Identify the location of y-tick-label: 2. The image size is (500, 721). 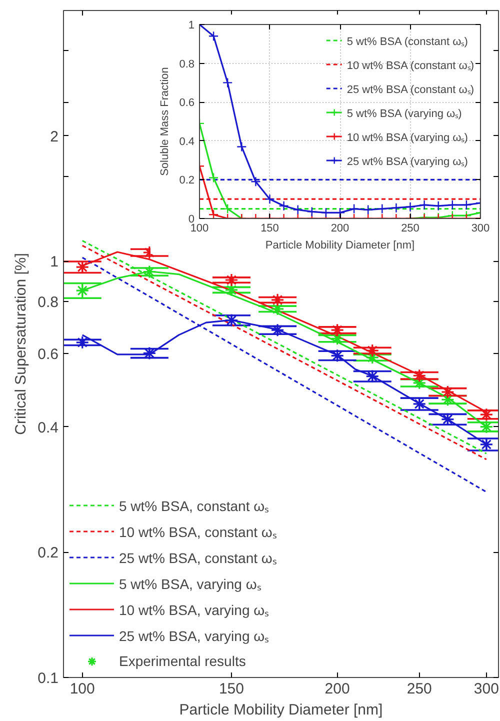
(54, 137).